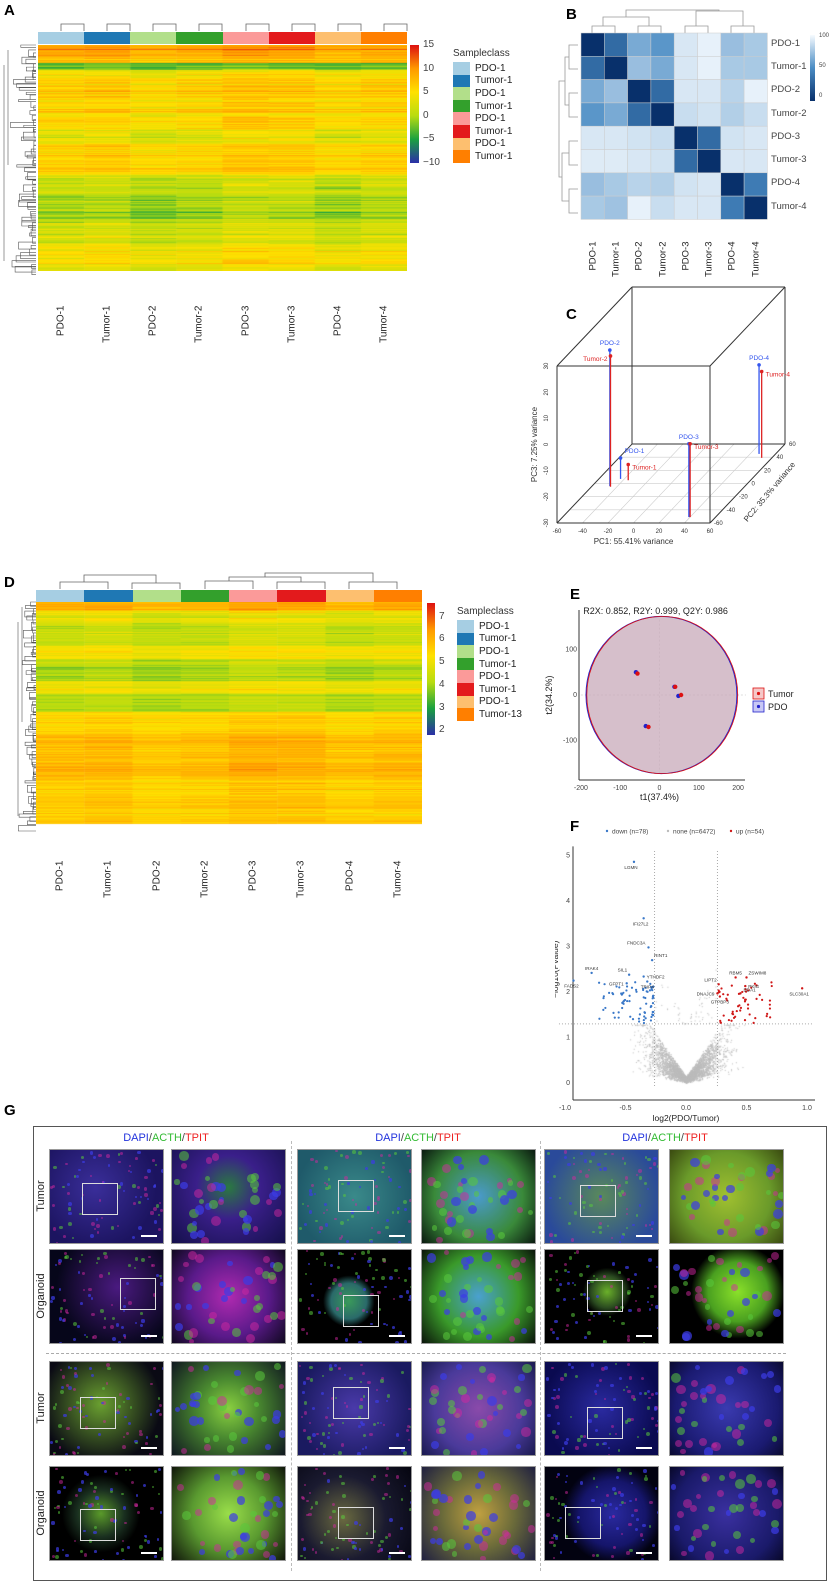 The height and width of the screenshot is (1587, 829). I want to click on y-tick-label: 2, so click(568, 992).